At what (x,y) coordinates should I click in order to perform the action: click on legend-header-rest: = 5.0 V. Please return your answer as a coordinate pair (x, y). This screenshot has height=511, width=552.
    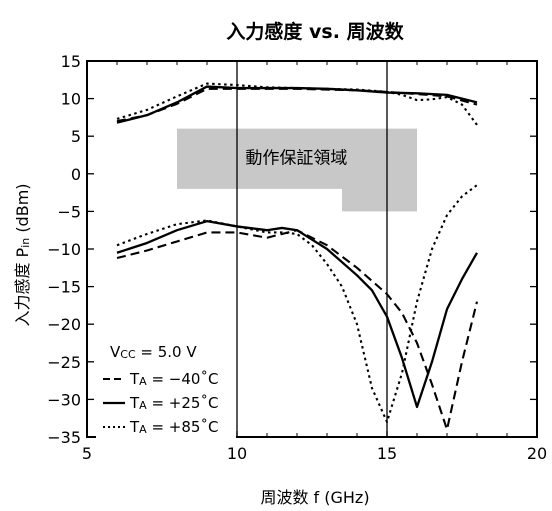
    Looking at the image, I should click on (167, 352).